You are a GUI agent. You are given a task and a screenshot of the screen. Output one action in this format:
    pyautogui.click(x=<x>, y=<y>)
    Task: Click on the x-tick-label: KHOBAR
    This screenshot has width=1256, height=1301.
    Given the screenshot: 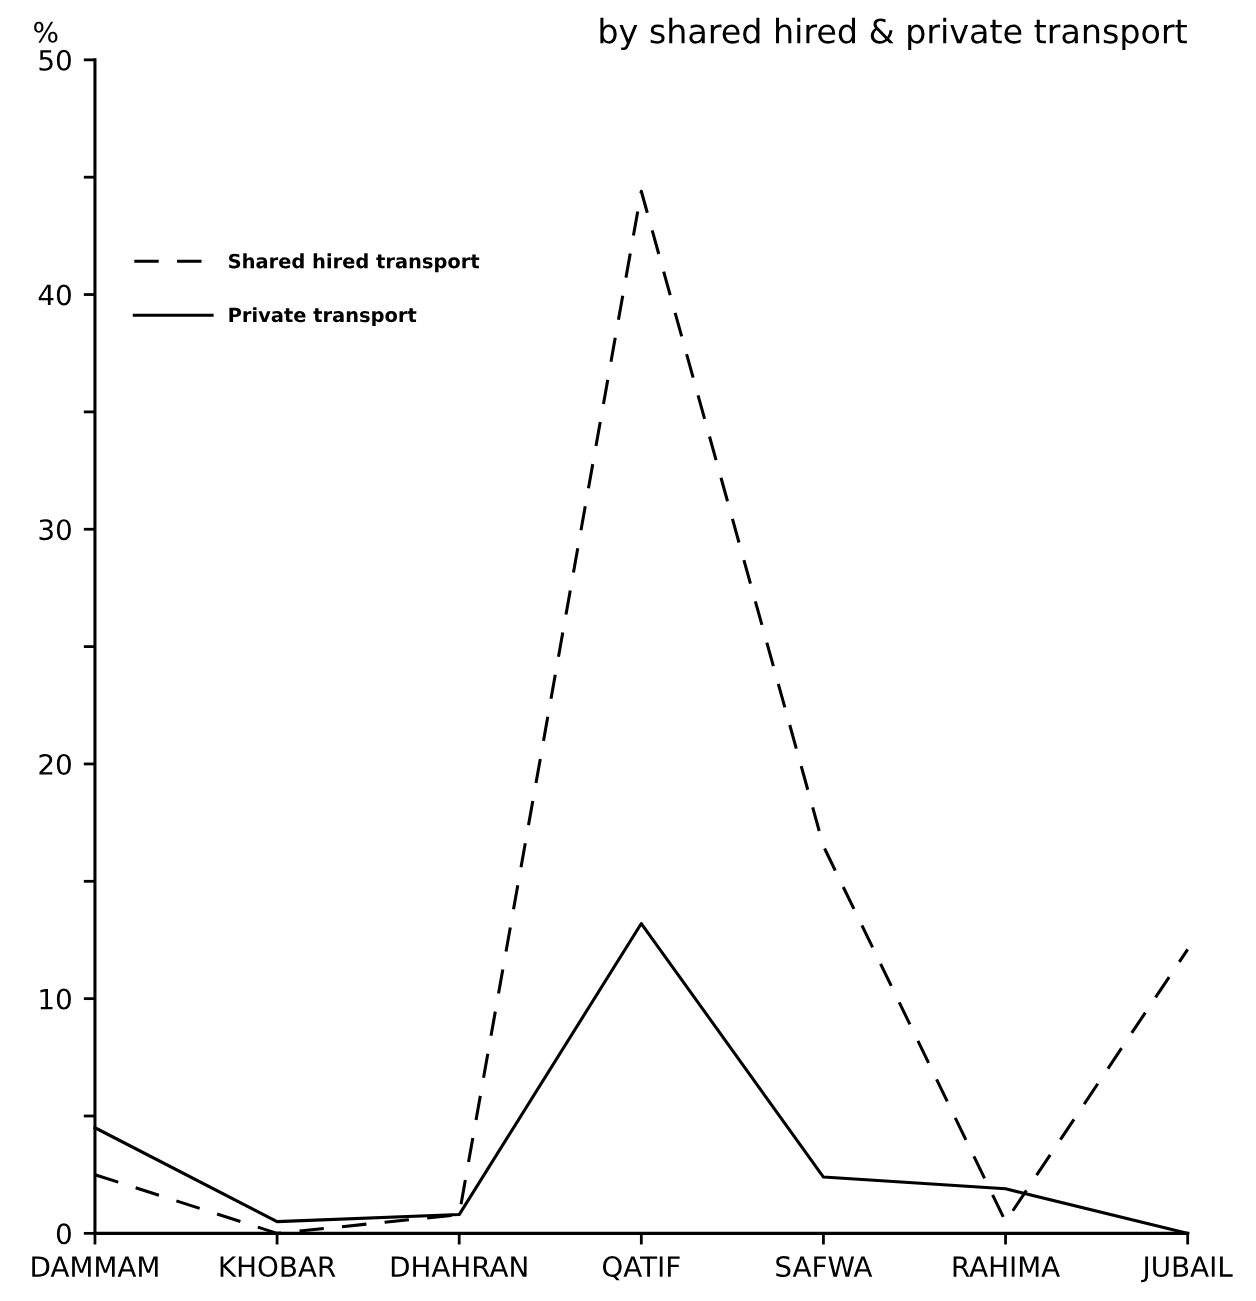 What is the action you would take?
    pyautogui.click(x=278, y=1267)
    